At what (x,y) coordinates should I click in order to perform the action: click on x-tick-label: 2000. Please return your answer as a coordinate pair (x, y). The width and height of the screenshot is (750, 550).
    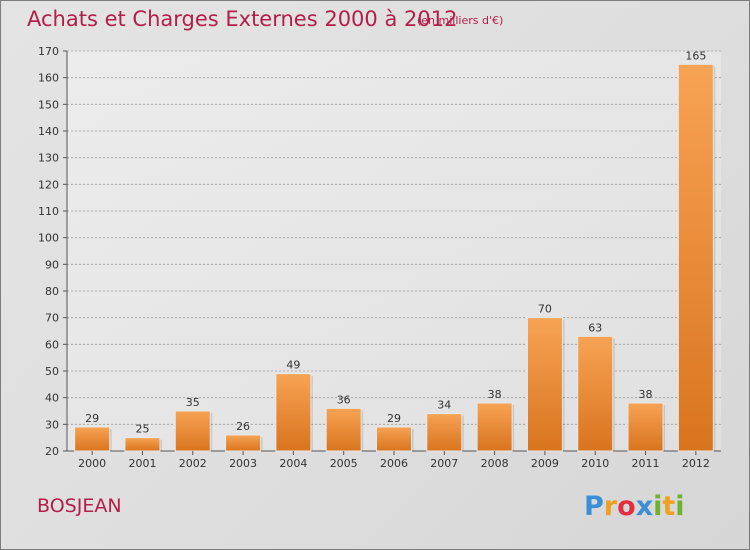
    Looking at the image, I should click on (92, 463).